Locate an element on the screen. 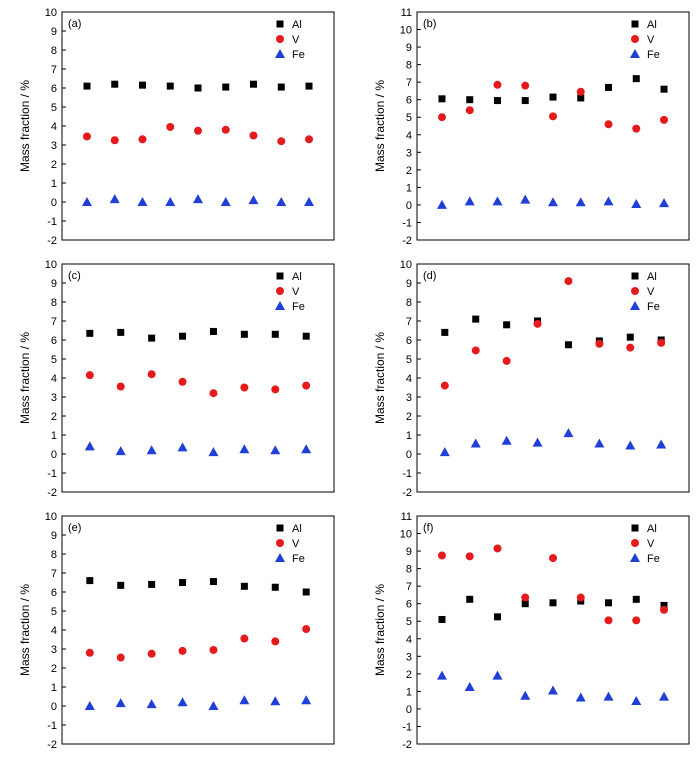 This screenshot has height=763, width=700. y-tick-label: 1 is located at coordinates (409, 436).